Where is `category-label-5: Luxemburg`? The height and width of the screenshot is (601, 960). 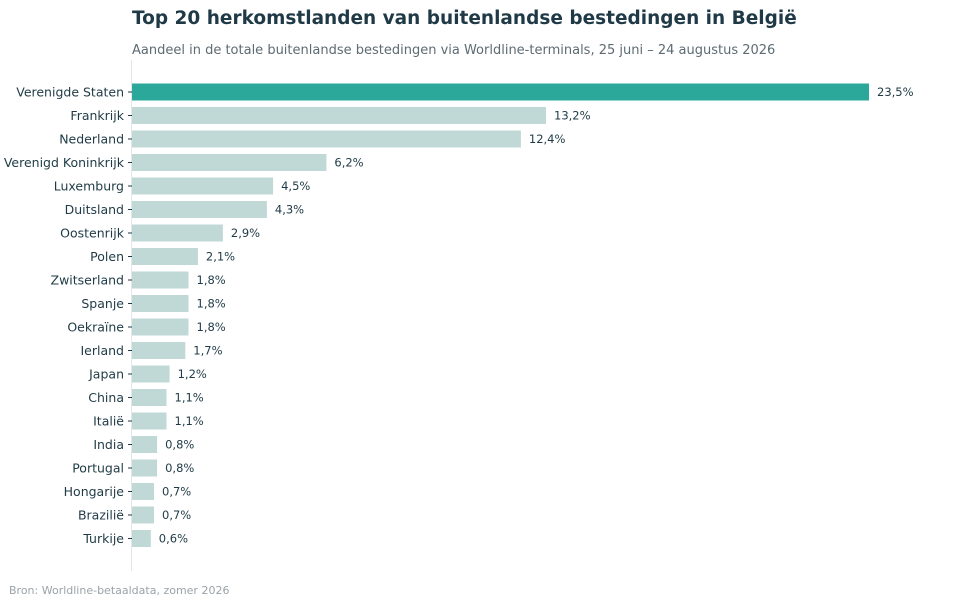
category-label-5: Luxemburg is located at coordinates (89, 186).